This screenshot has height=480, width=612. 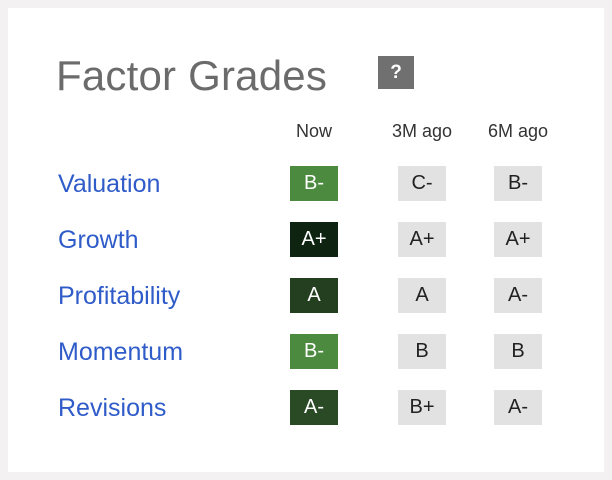 What do you see at coordinates (121, 352) in the screenshot?
I see `factor-link-momentum: Momentum` at bounding box center [121, 352].